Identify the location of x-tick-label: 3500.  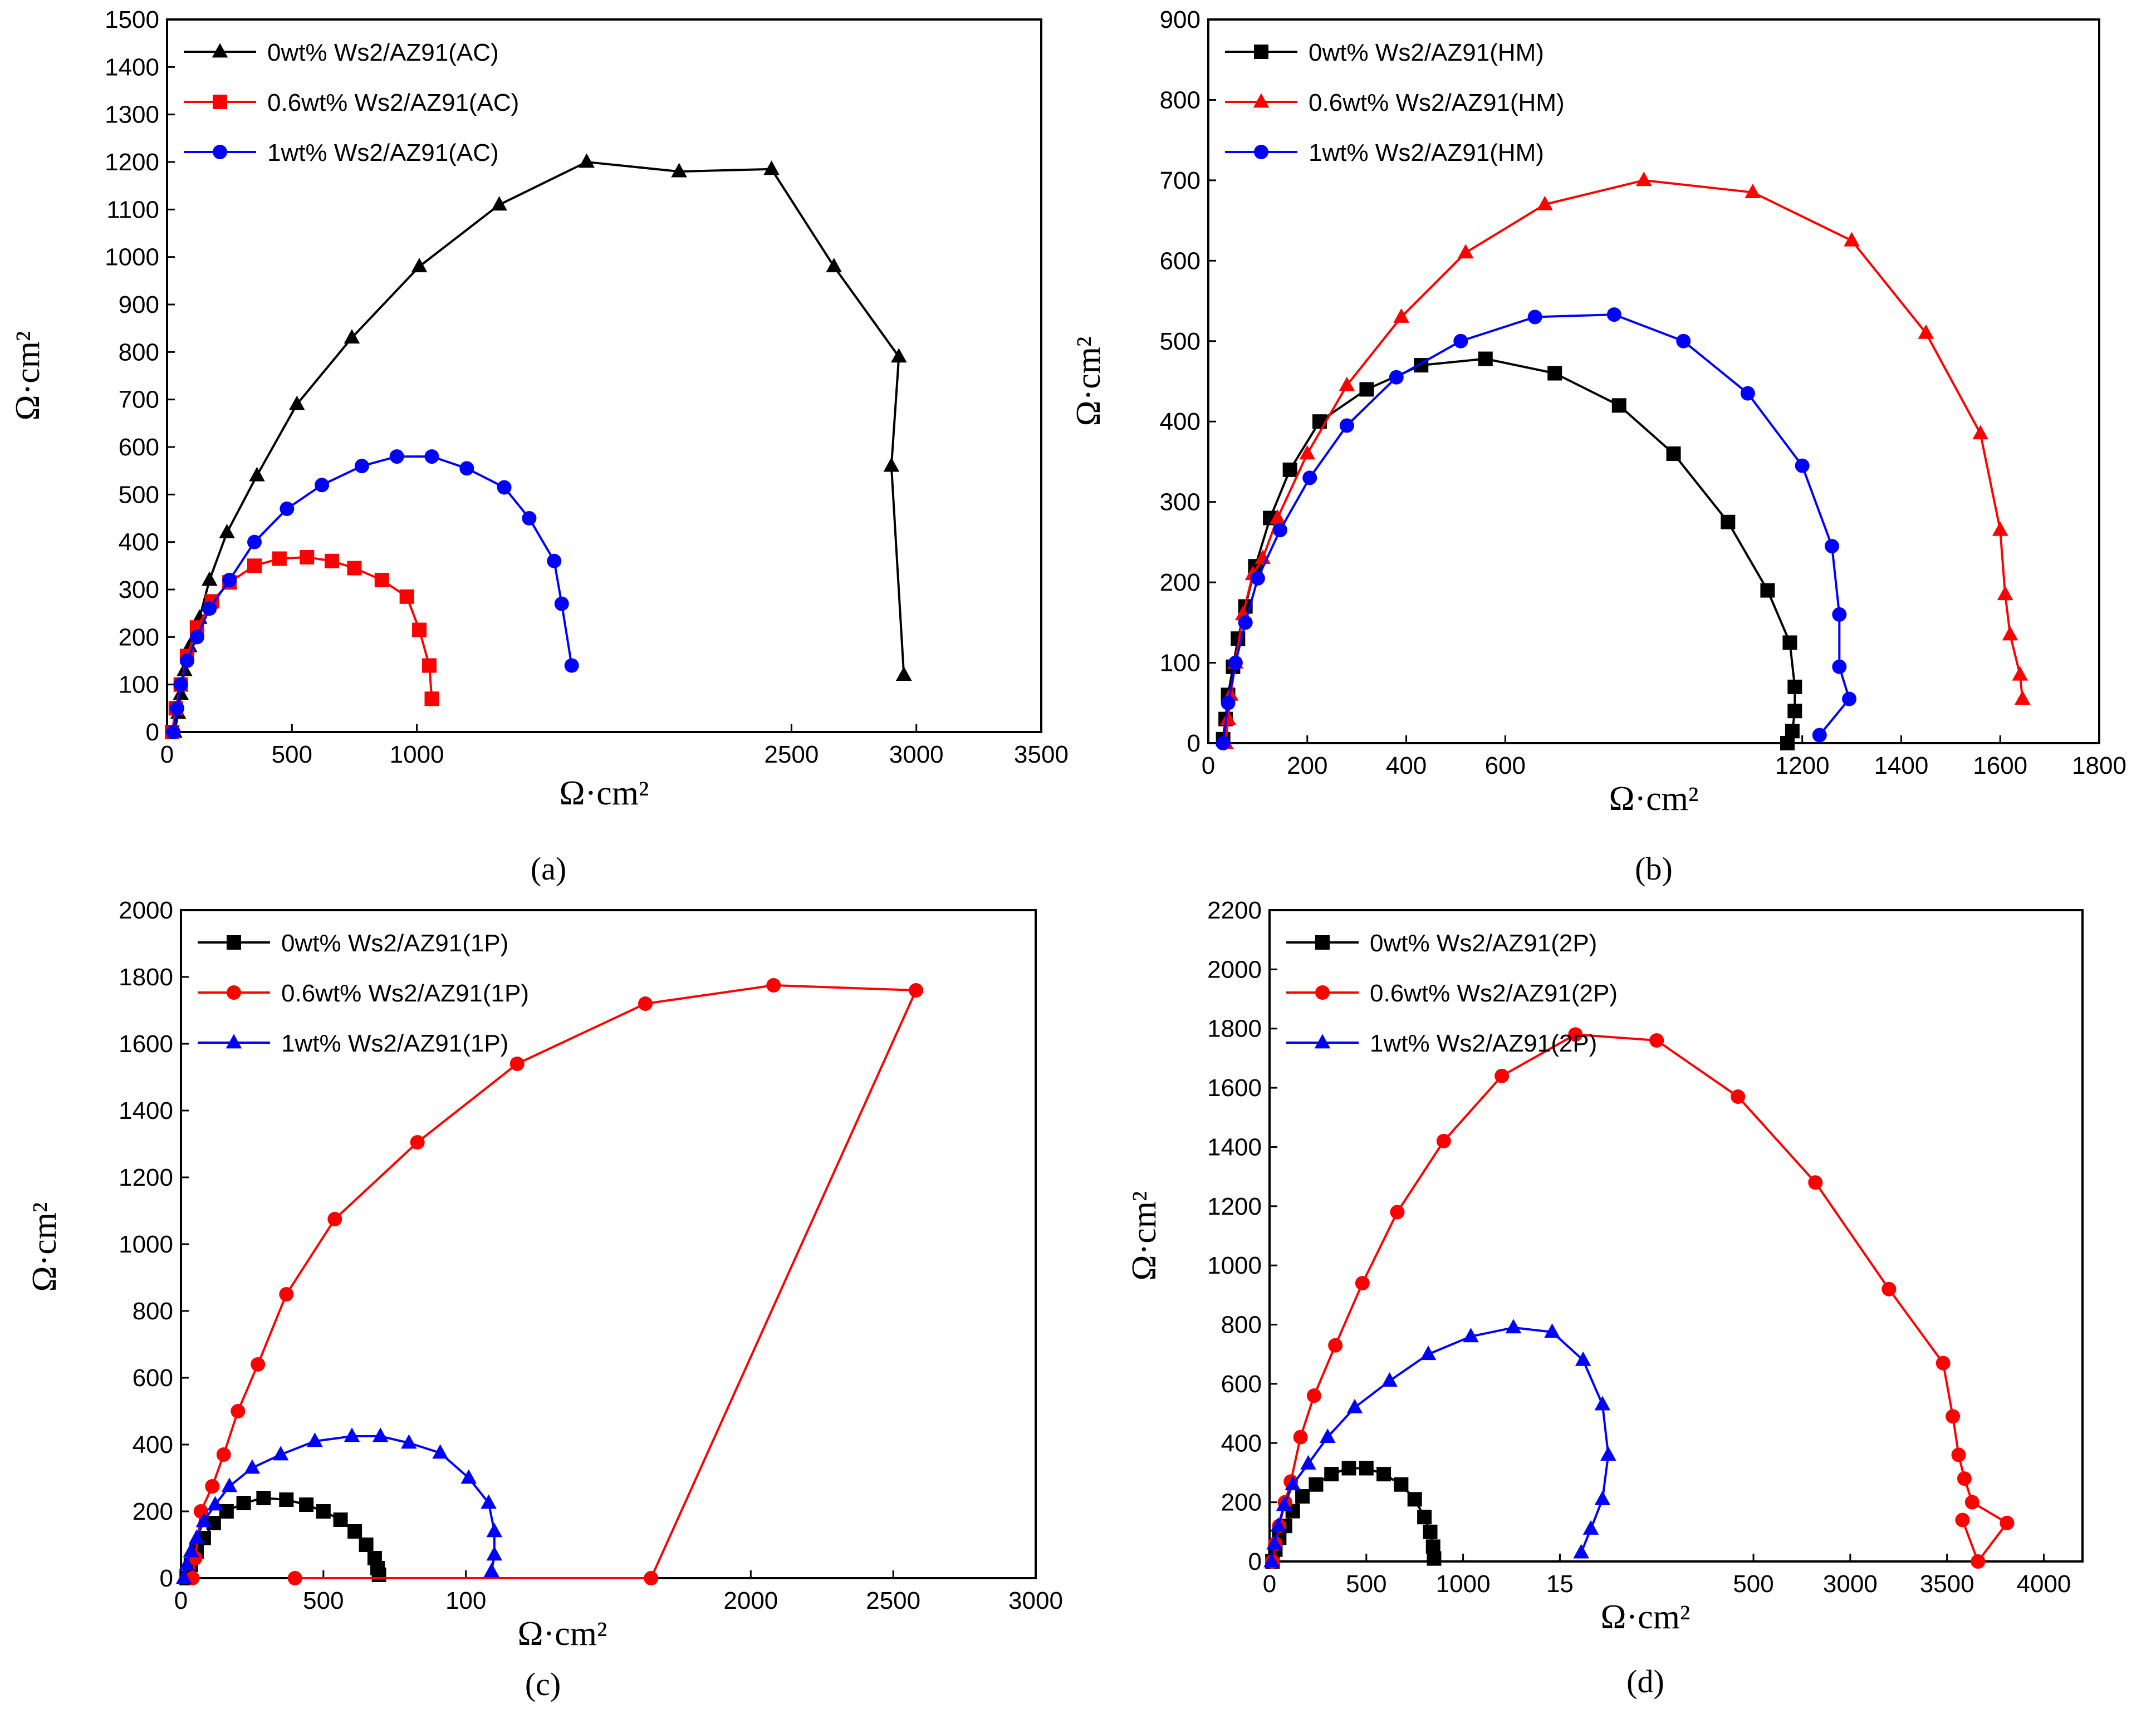
(1947, 1584).